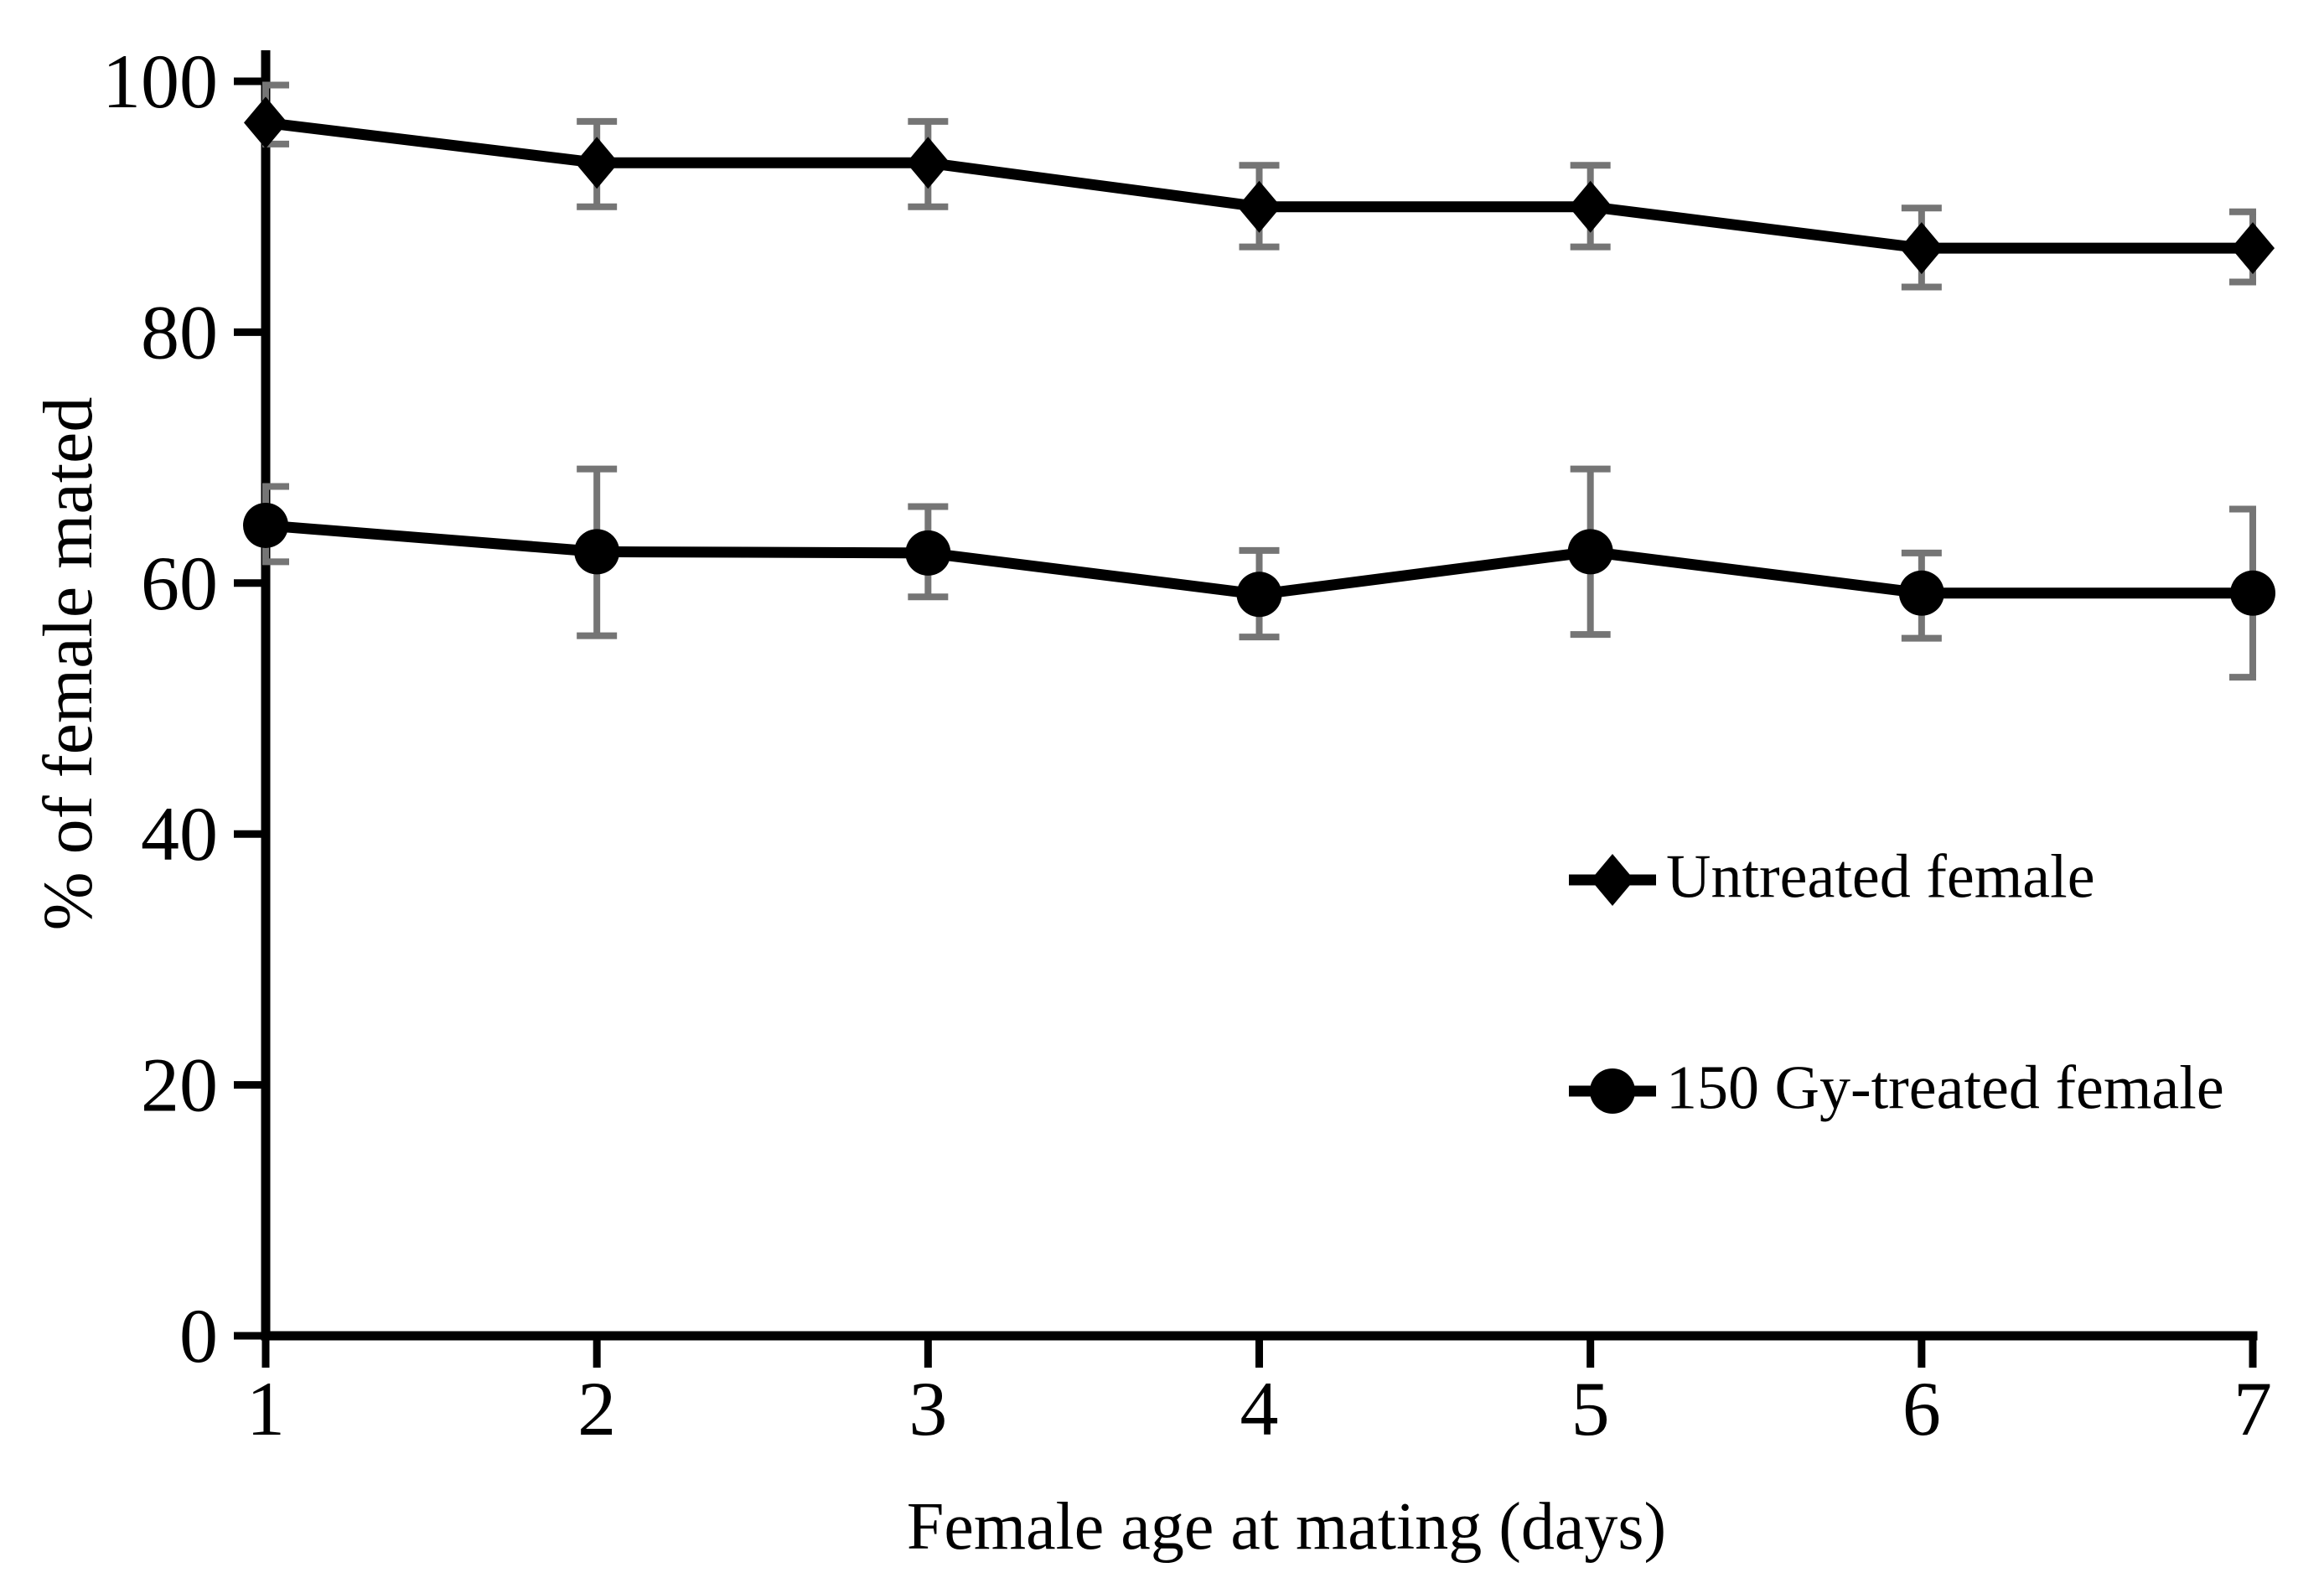 The image size is (2324, 1583). Describe the element at coordinates (180, 332) in the screenshot. I see `y-tick-label: 80` at that location.